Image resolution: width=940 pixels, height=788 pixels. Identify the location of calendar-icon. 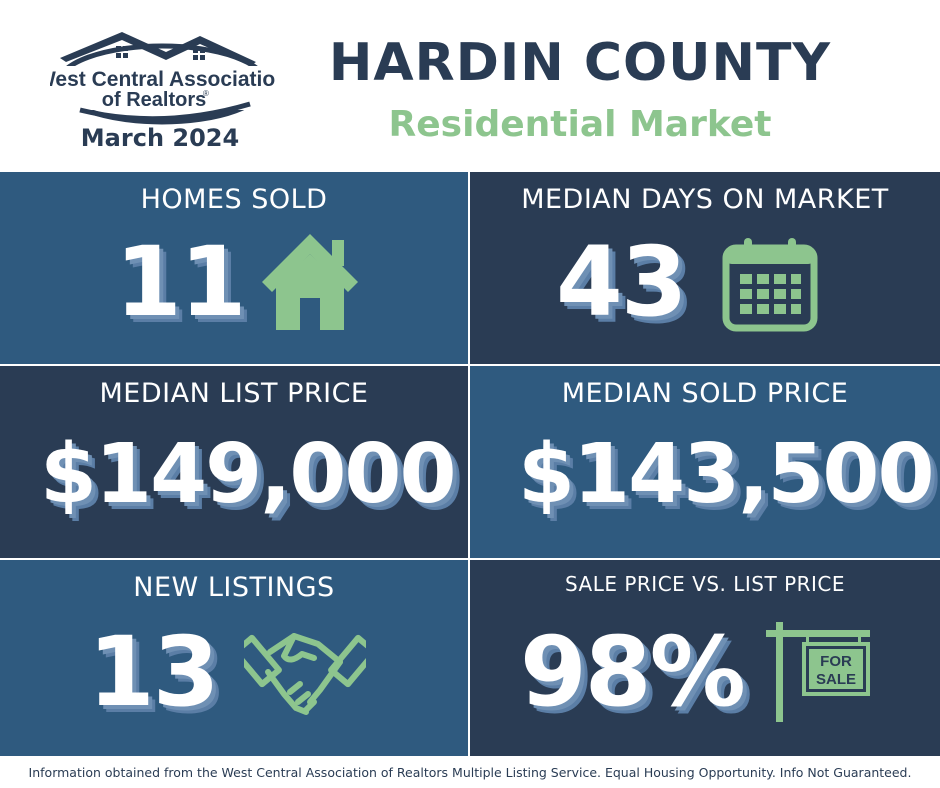
(770, 285).